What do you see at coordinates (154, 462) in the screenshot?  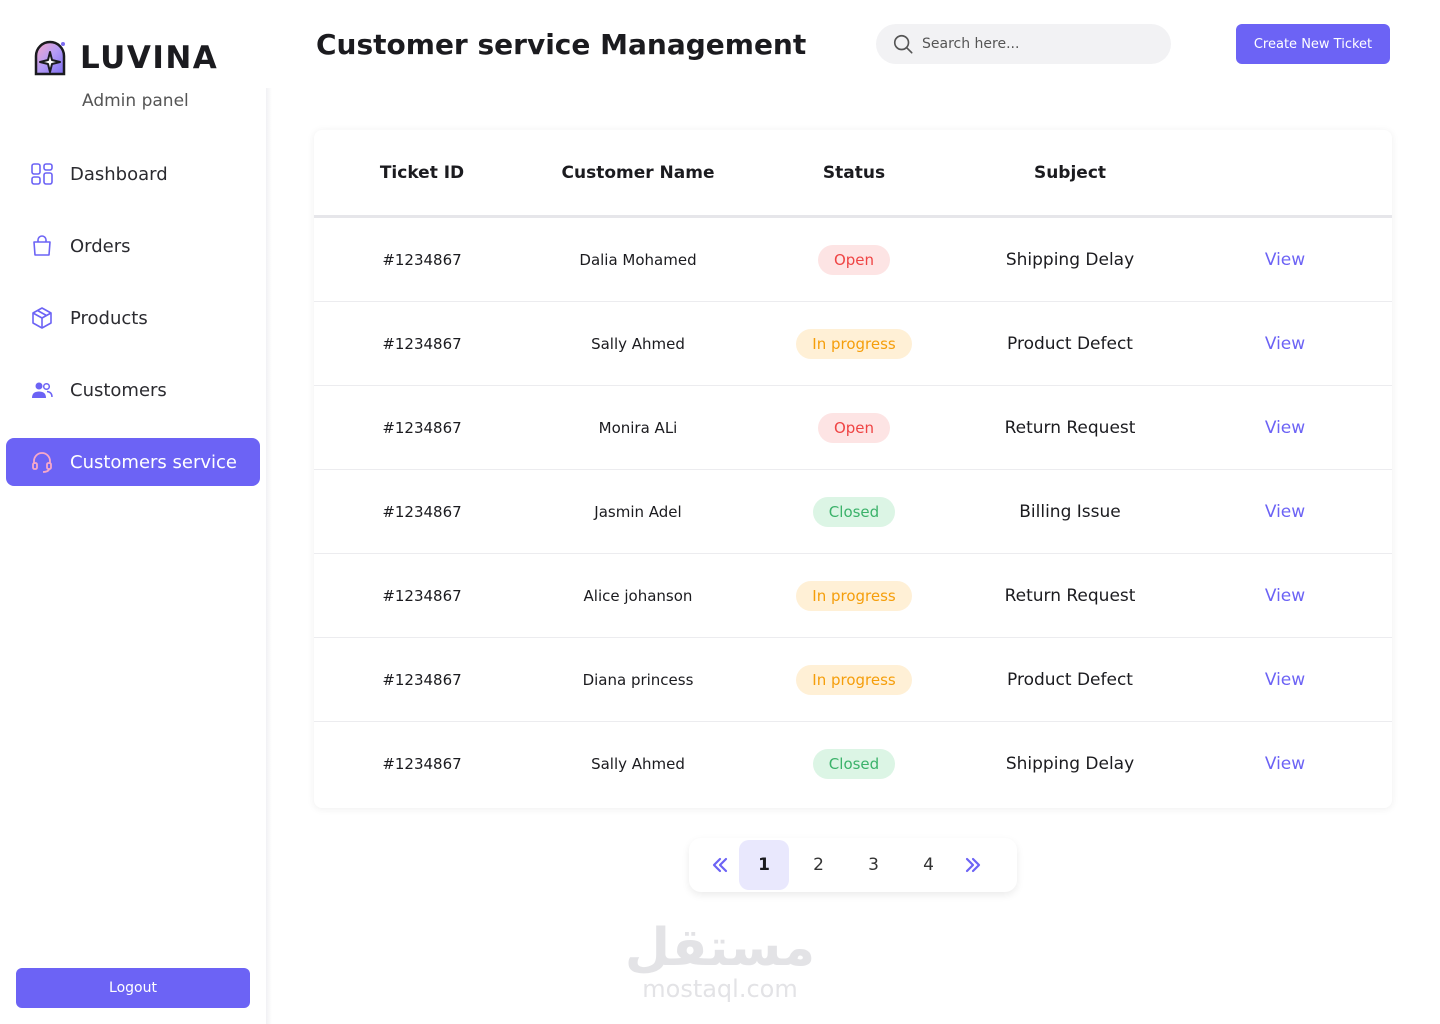 I see `sidebar-item-label: Customers service` at bounding box center [154, 462].